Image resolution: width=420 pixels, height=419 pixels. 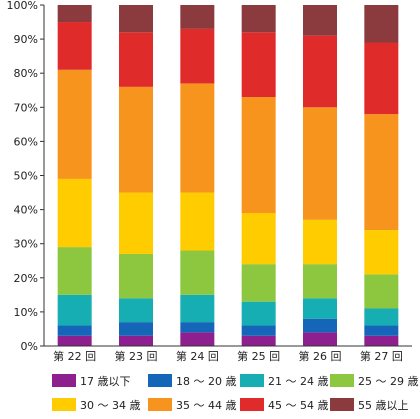 What do you see at coordinates (26, 39) in the screenshot?
I see `y-tick-label: 90%` at bounding box center [26, 39].